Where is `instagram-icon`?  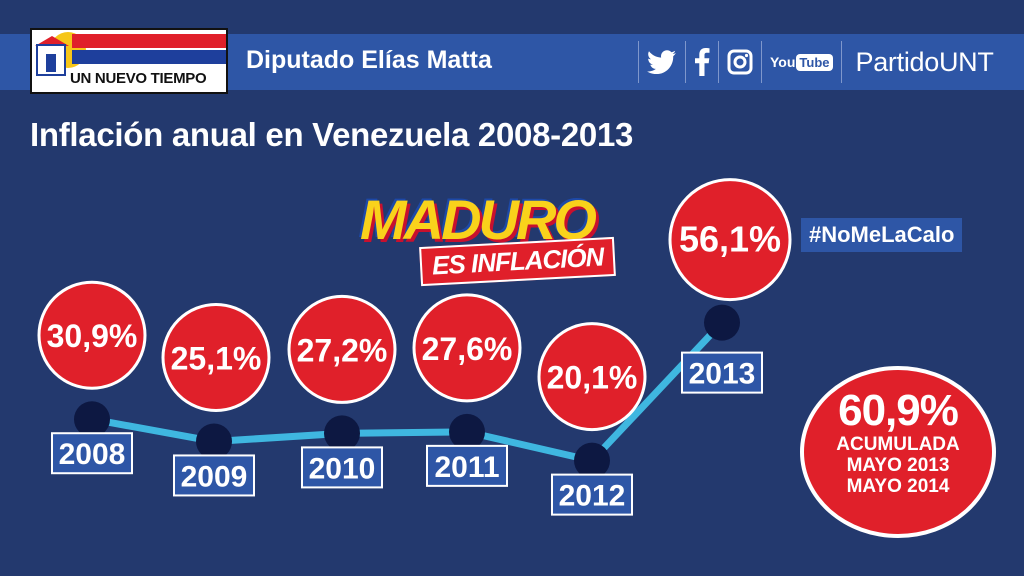
instagram-icon is located at coordinates (740, 62).